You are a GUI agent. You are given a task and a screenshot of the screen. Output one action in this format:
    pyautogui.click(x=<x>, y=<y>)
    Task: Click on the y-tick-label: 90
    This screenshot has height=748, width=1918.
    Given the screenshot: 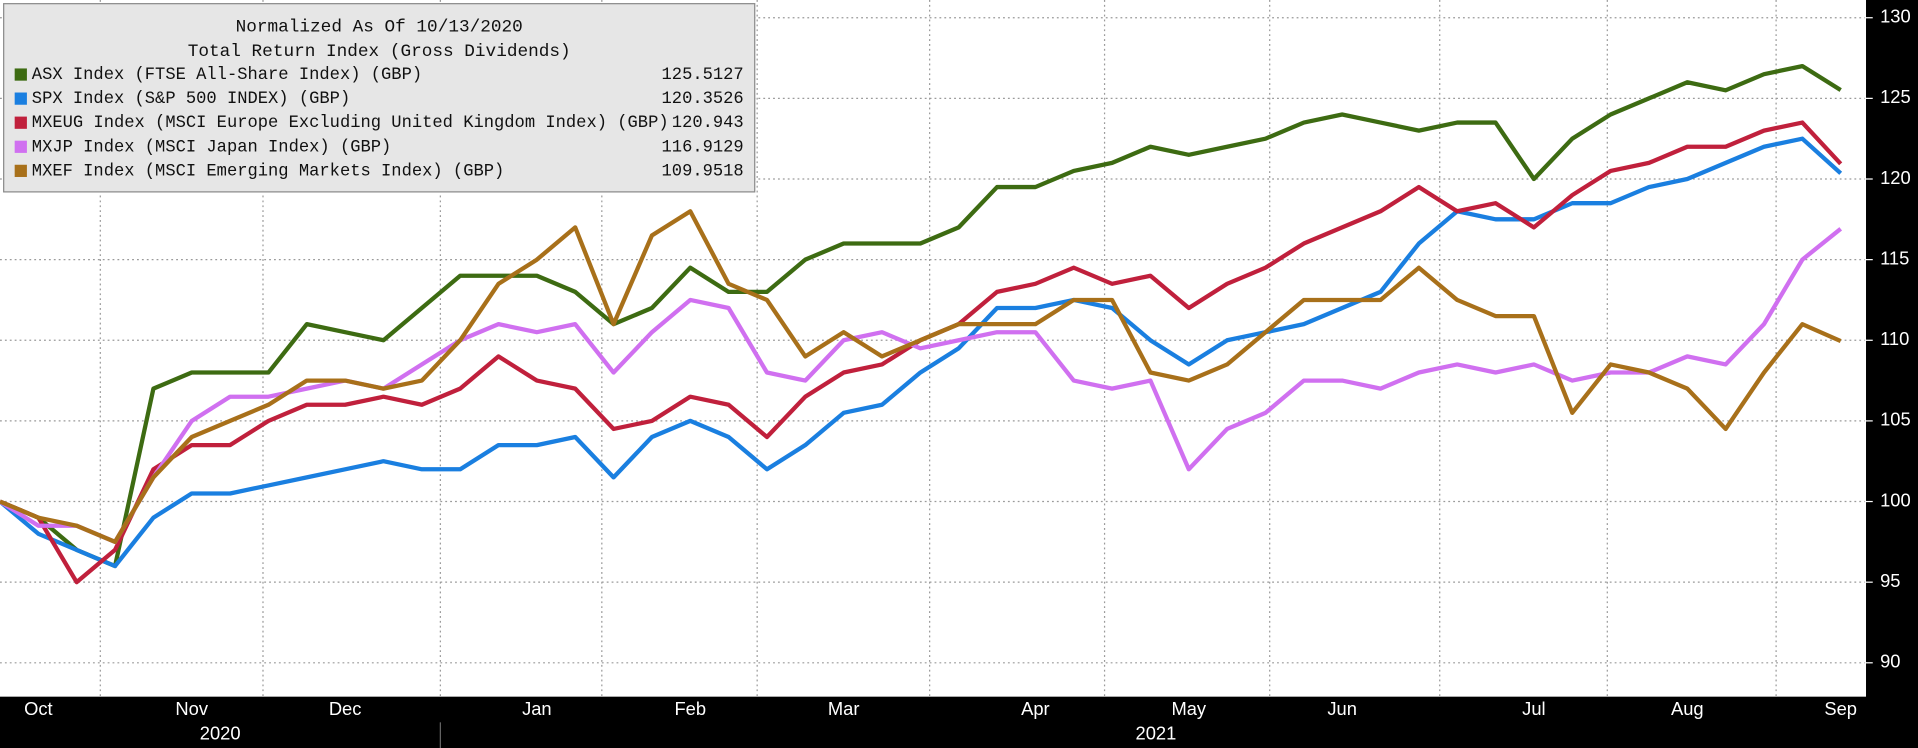 What is the action you would take?
    pyautogui.click(x=1890, y=661)
    